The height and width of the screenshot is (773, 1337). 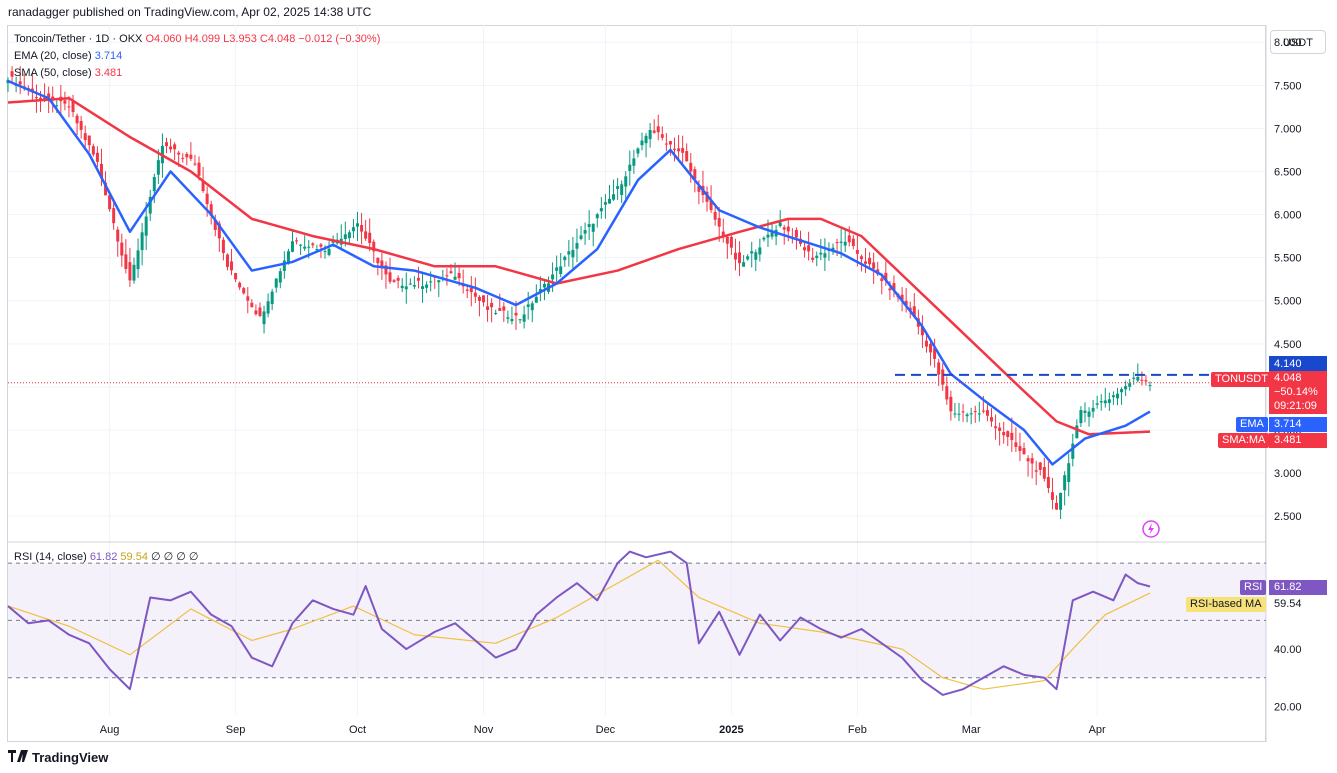 What do you see at coordinates (108, 73) in the screenshot?
I see `legend-sma-value: 3.481` at bounding box center [108, 73].